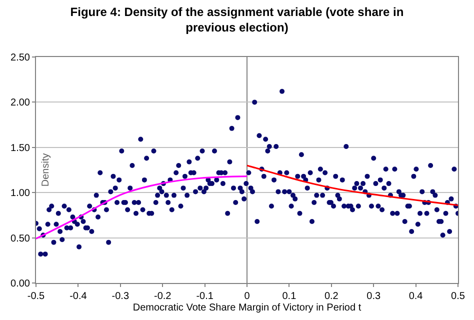 The image size is (474, 320). I want to click on x-tick-label: -0.5, so click(36, 296).